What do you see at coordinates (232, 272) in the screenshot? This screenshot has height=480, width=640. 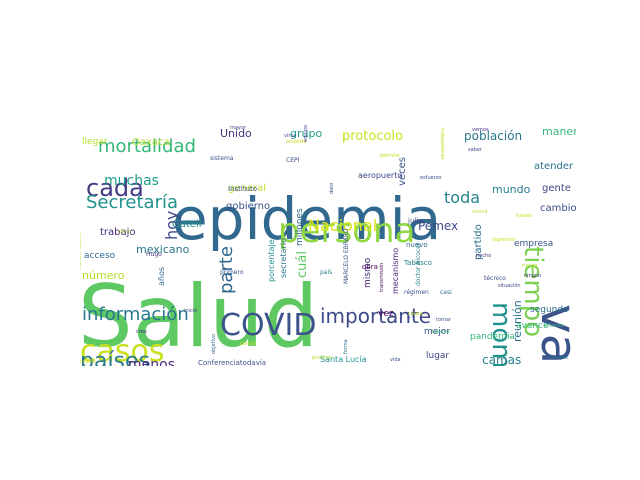 I see `cloud-word: primero` at bounding box center [232, 272].